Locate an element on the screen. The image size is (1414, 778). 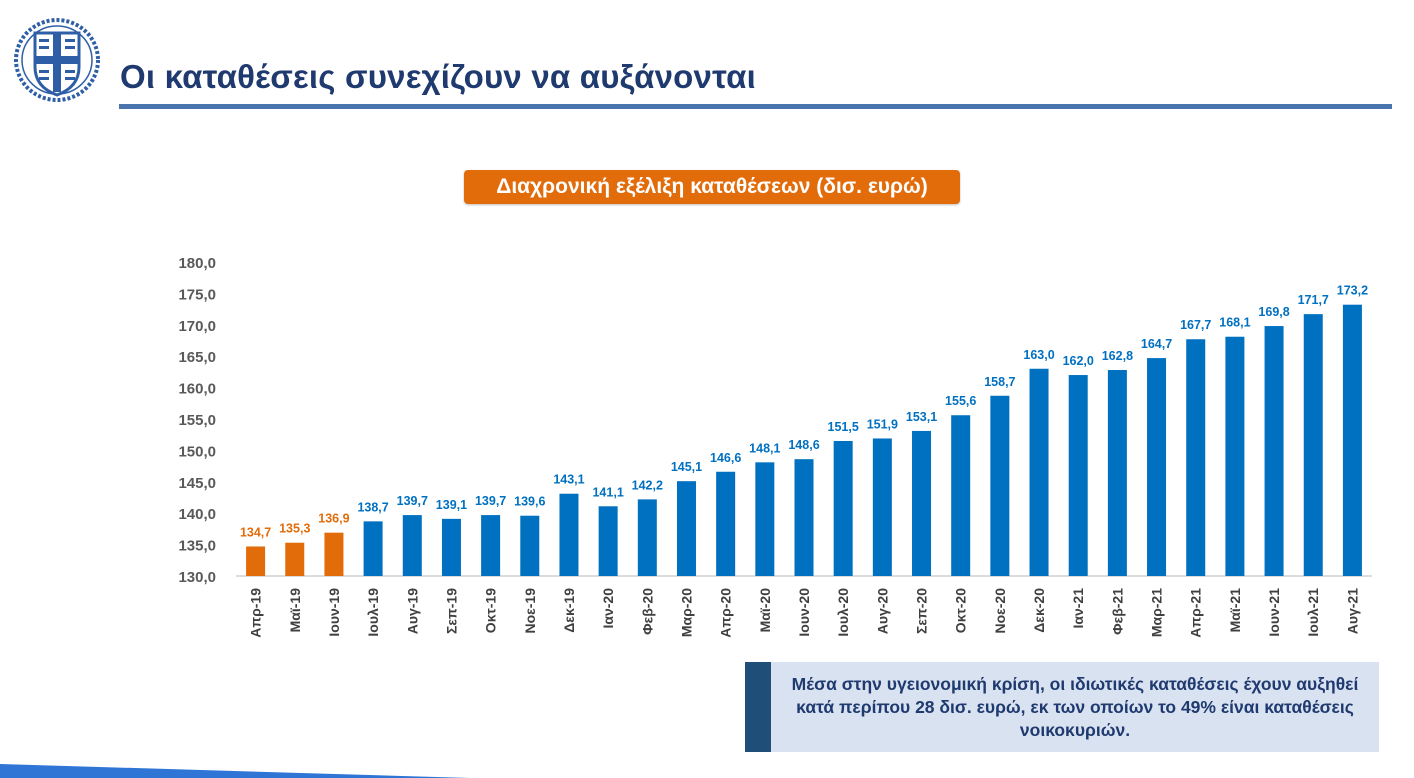
bar-data-label: 167,7 is located at coordinates (1195, 325).